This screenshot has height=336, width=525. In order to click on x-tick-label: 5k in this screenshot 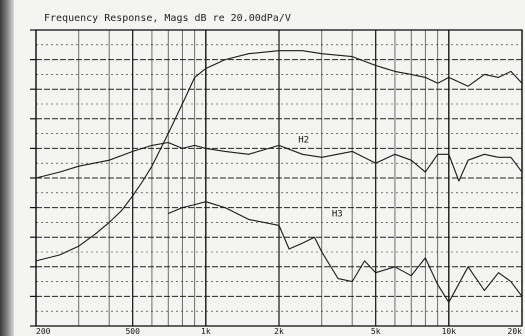, I will do `click(376, 331)`.